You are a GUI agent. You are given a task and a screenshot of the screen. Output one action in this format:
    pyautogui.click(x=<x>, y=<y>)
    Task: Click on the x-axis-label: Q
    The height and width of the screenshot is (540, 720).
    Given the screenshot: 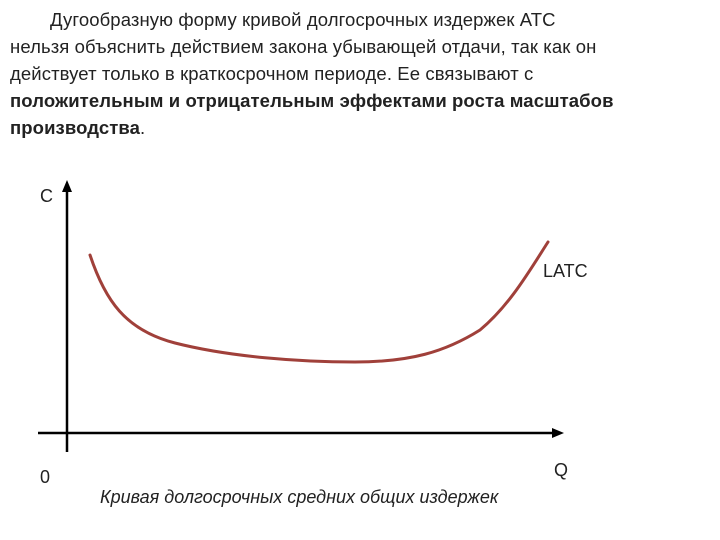 What is the action you would take?
    pyautogui.click(x=561, y=470)
    